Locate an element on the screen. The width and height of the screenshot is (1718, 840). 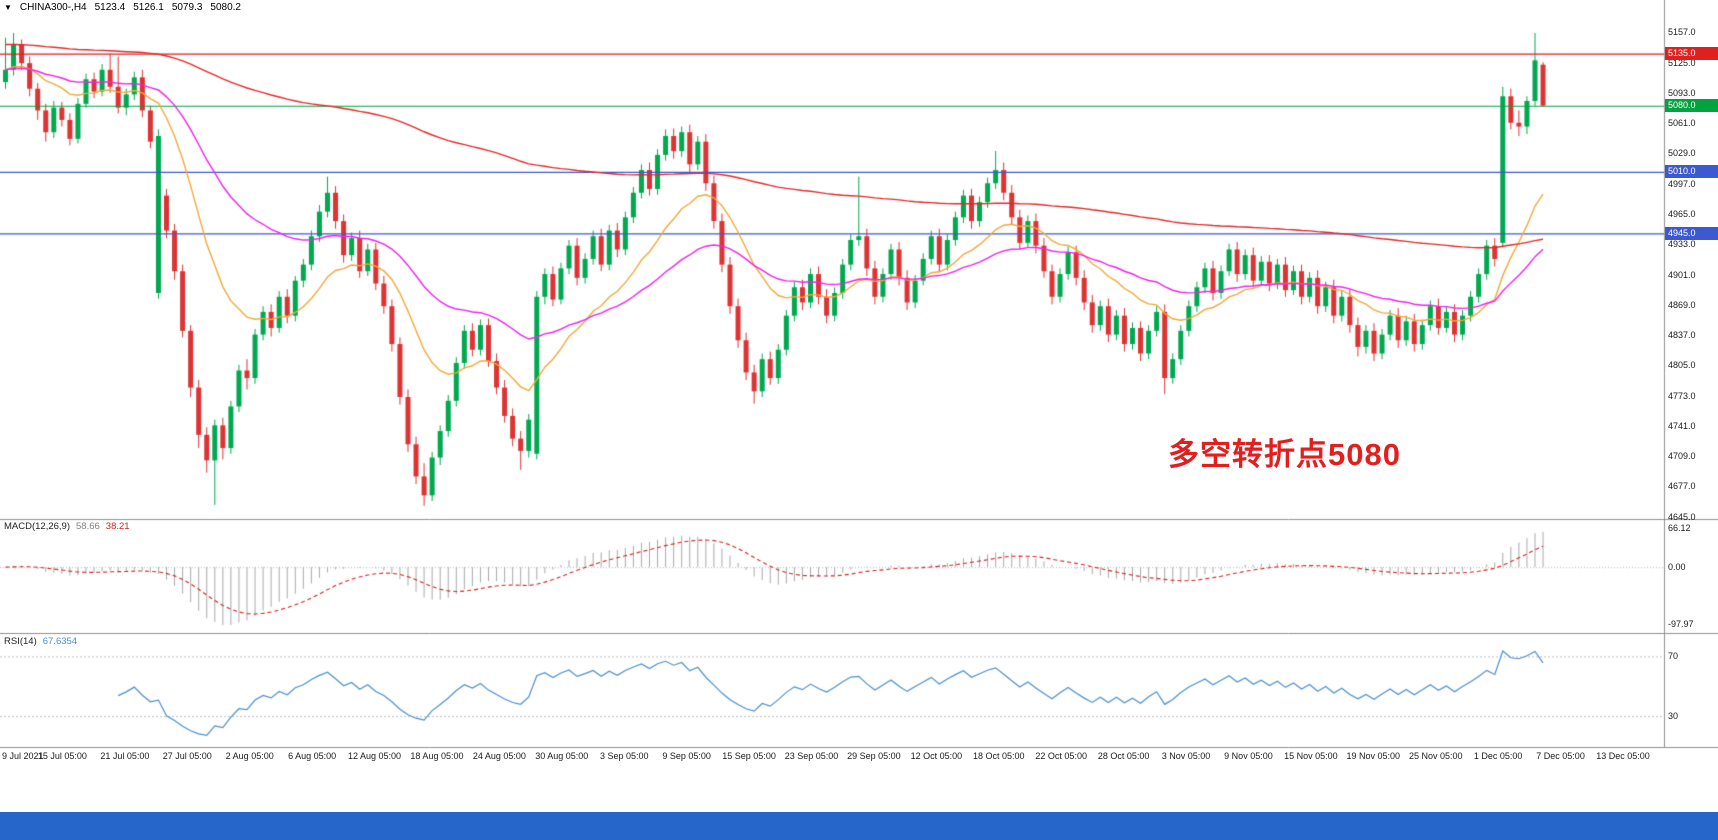
date-axis-label: 30 Aug 05:00 is located at coordinates (562, 756).